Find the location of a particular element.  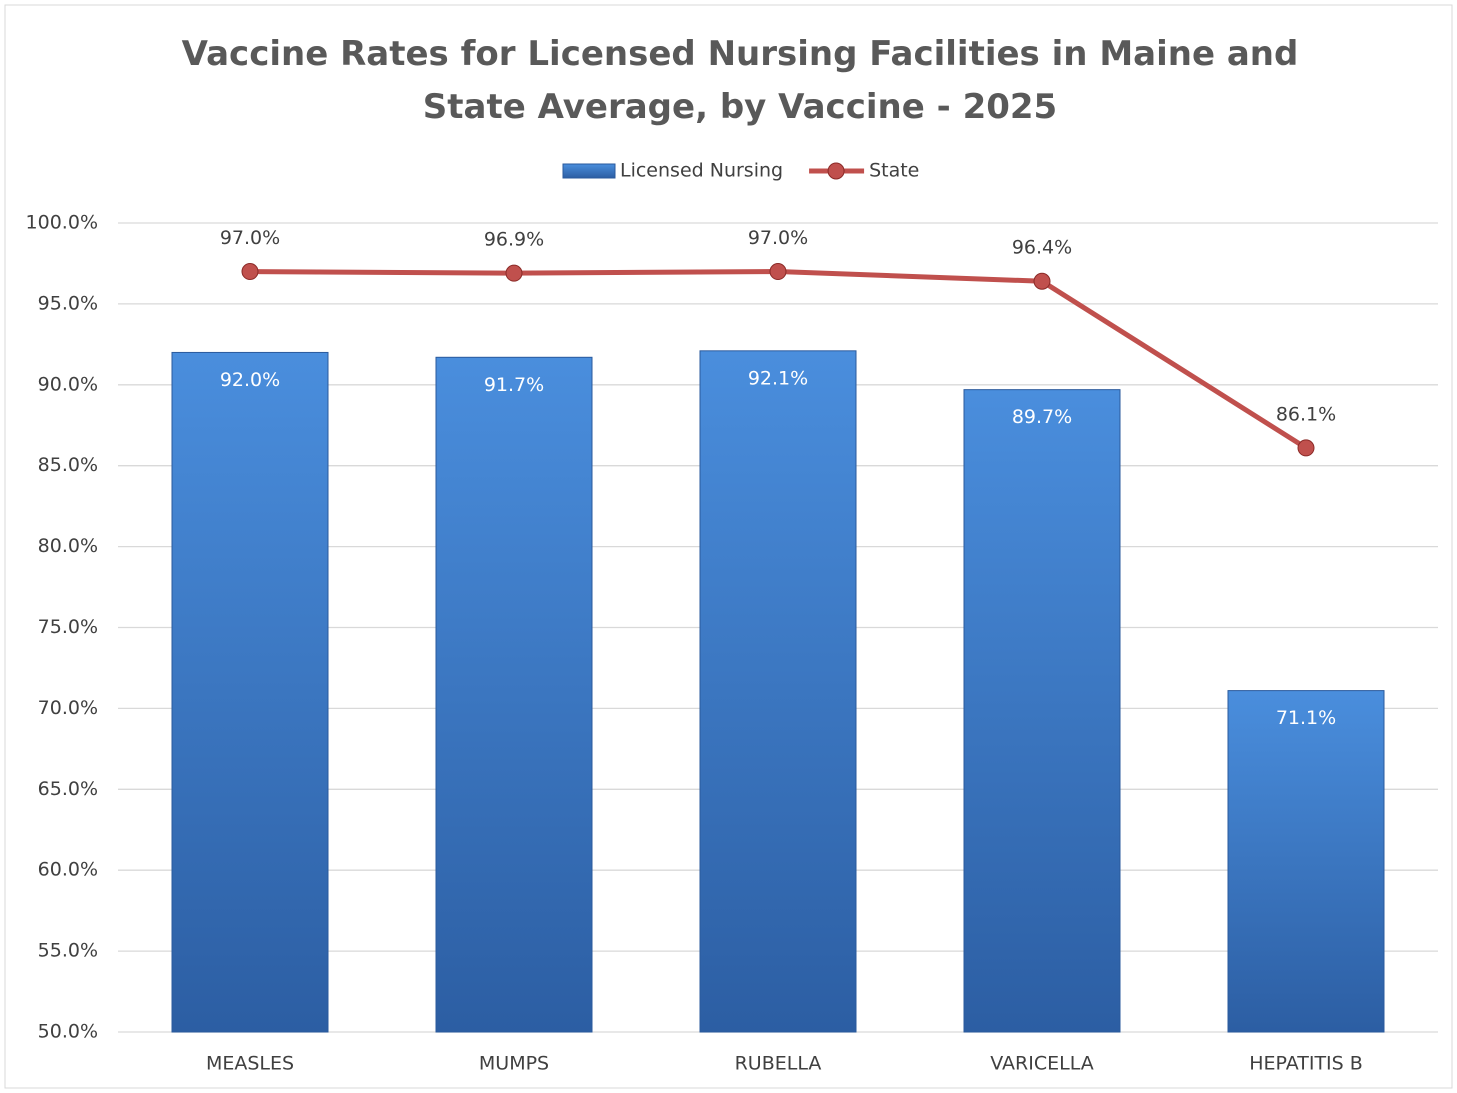

line-value-label: 96.9% is located at coordinates (514, 240).